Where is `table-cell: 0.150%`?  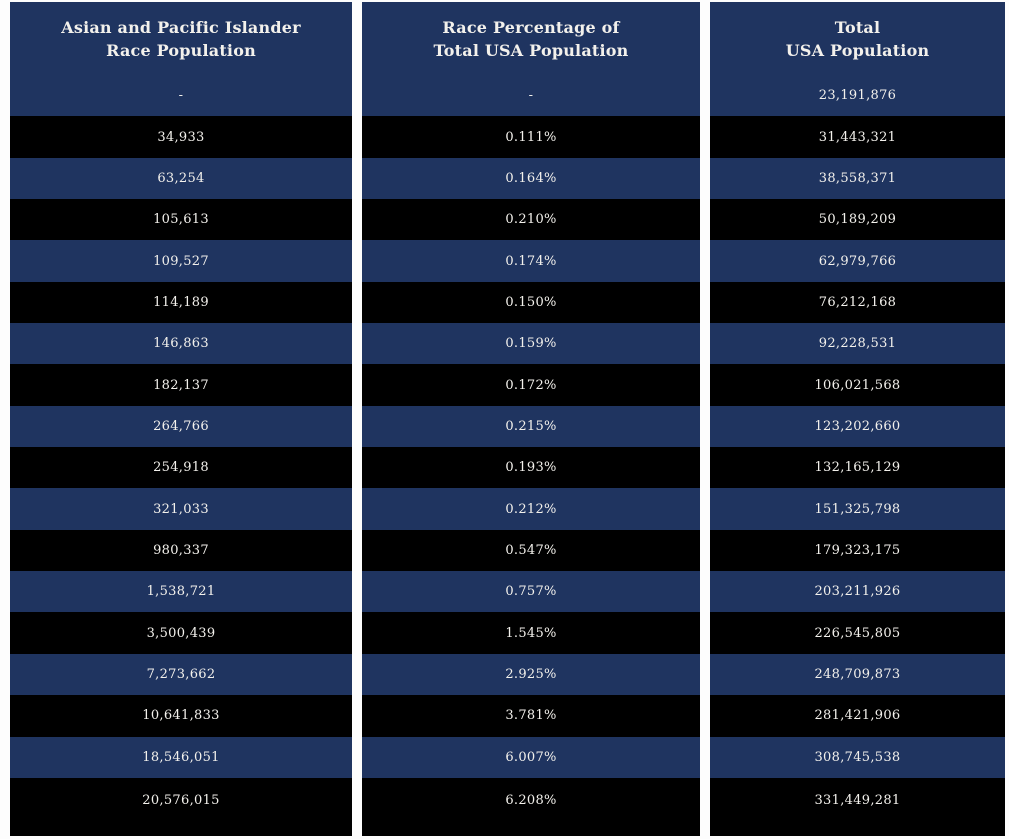 table-cell: 0.150% is located at coordinates (531, 302).